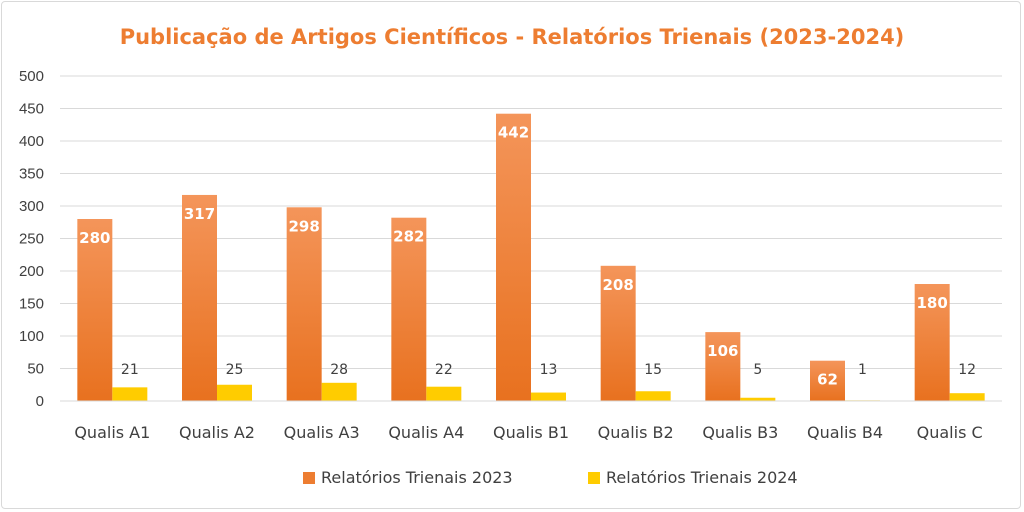 The image size is (1024, 512). What do you see at coordinates (618, 285) in the screenshot?
I see `data-label-2023: 208` at bounding box center [618, 285].